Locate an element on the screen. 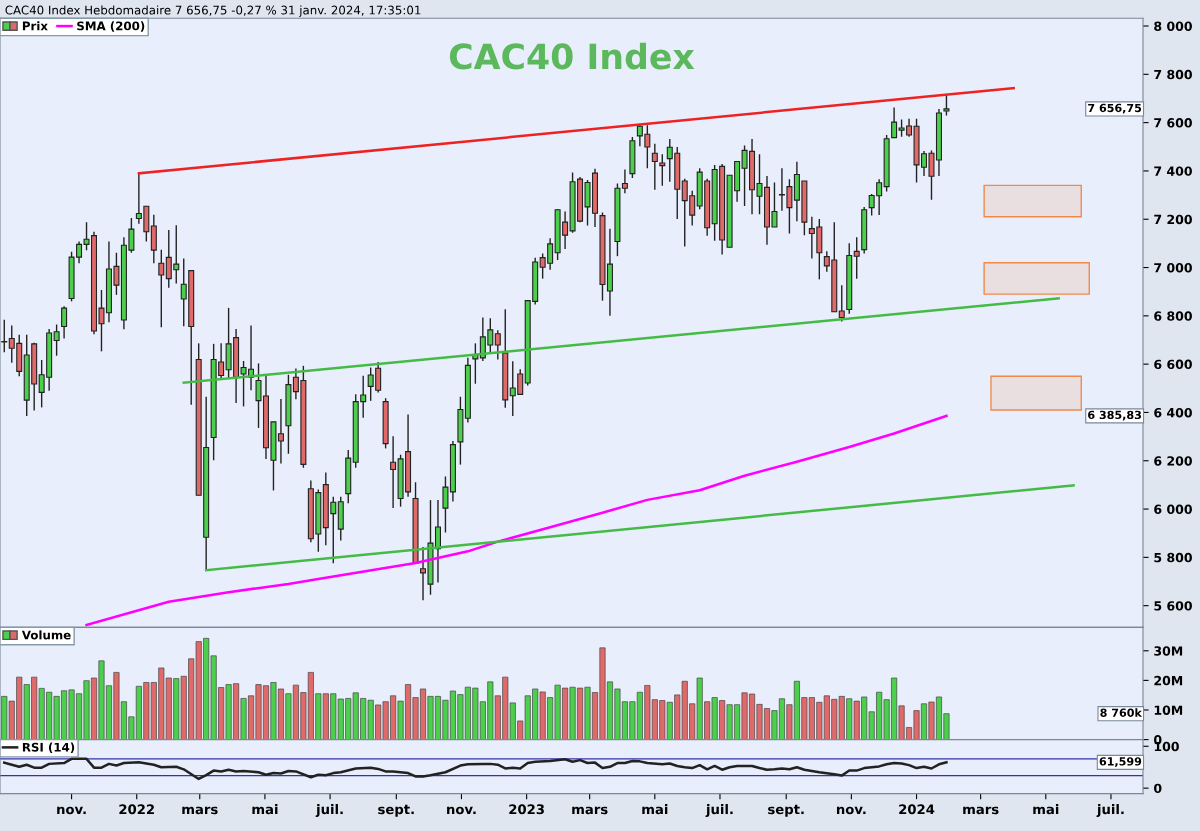 The image size is (1200, 831). y-tick-label: 6 400 is located at coordinates (1173, 412).